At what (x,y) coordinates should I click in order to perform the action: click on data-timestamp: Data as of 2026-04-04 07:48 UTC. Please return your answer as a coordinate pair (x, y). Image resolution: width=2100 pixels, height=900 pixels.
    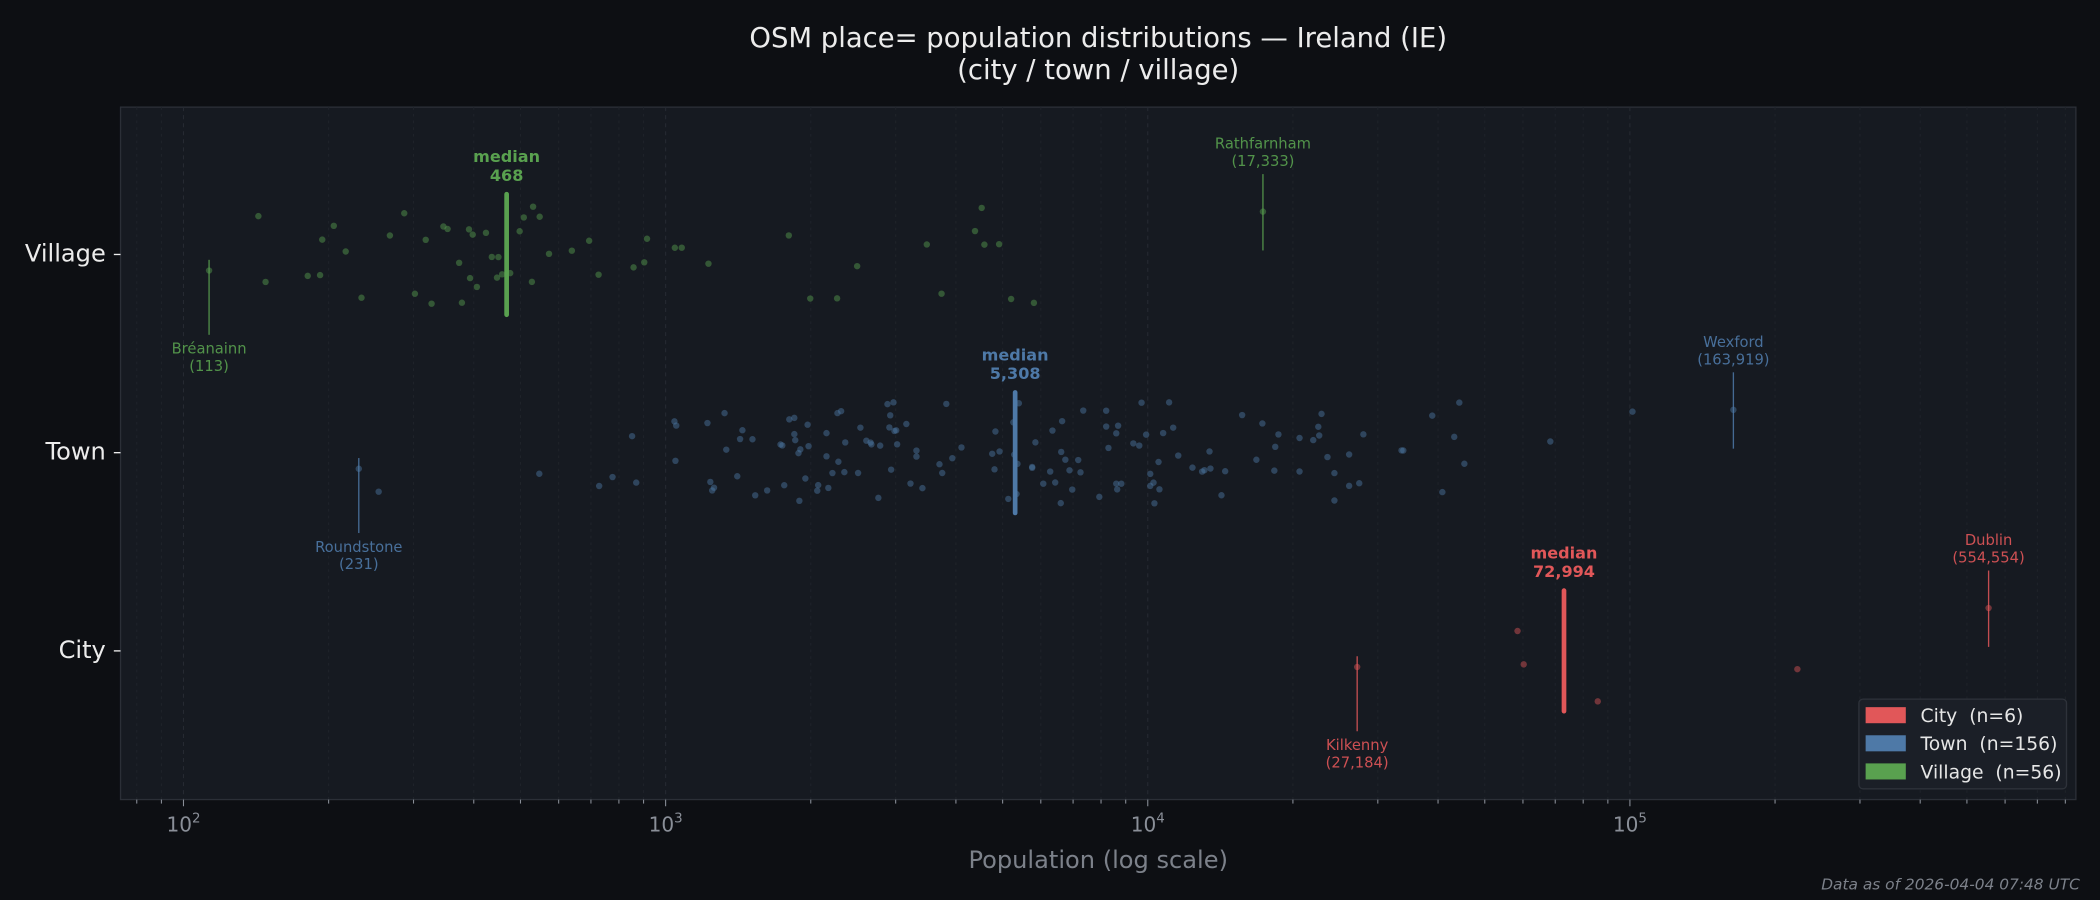
    Looking at the image, I should click on (1950, 884).